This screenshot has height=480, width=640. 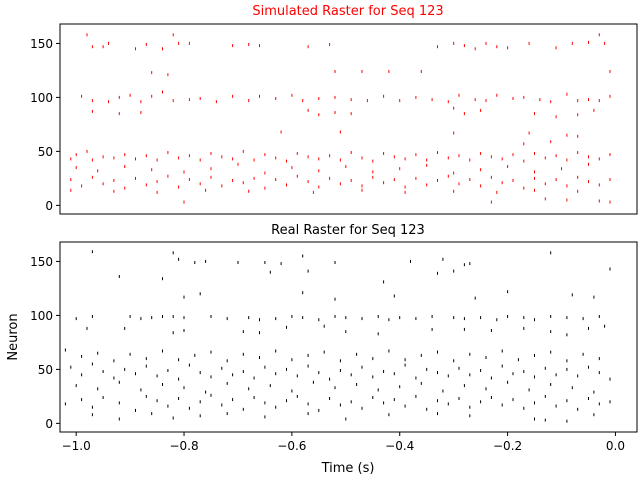 What do you see at coordinates (348, 468) in the screenshot?
I see `x-axis-label: Time (s)` at bounding box center [348, 468].